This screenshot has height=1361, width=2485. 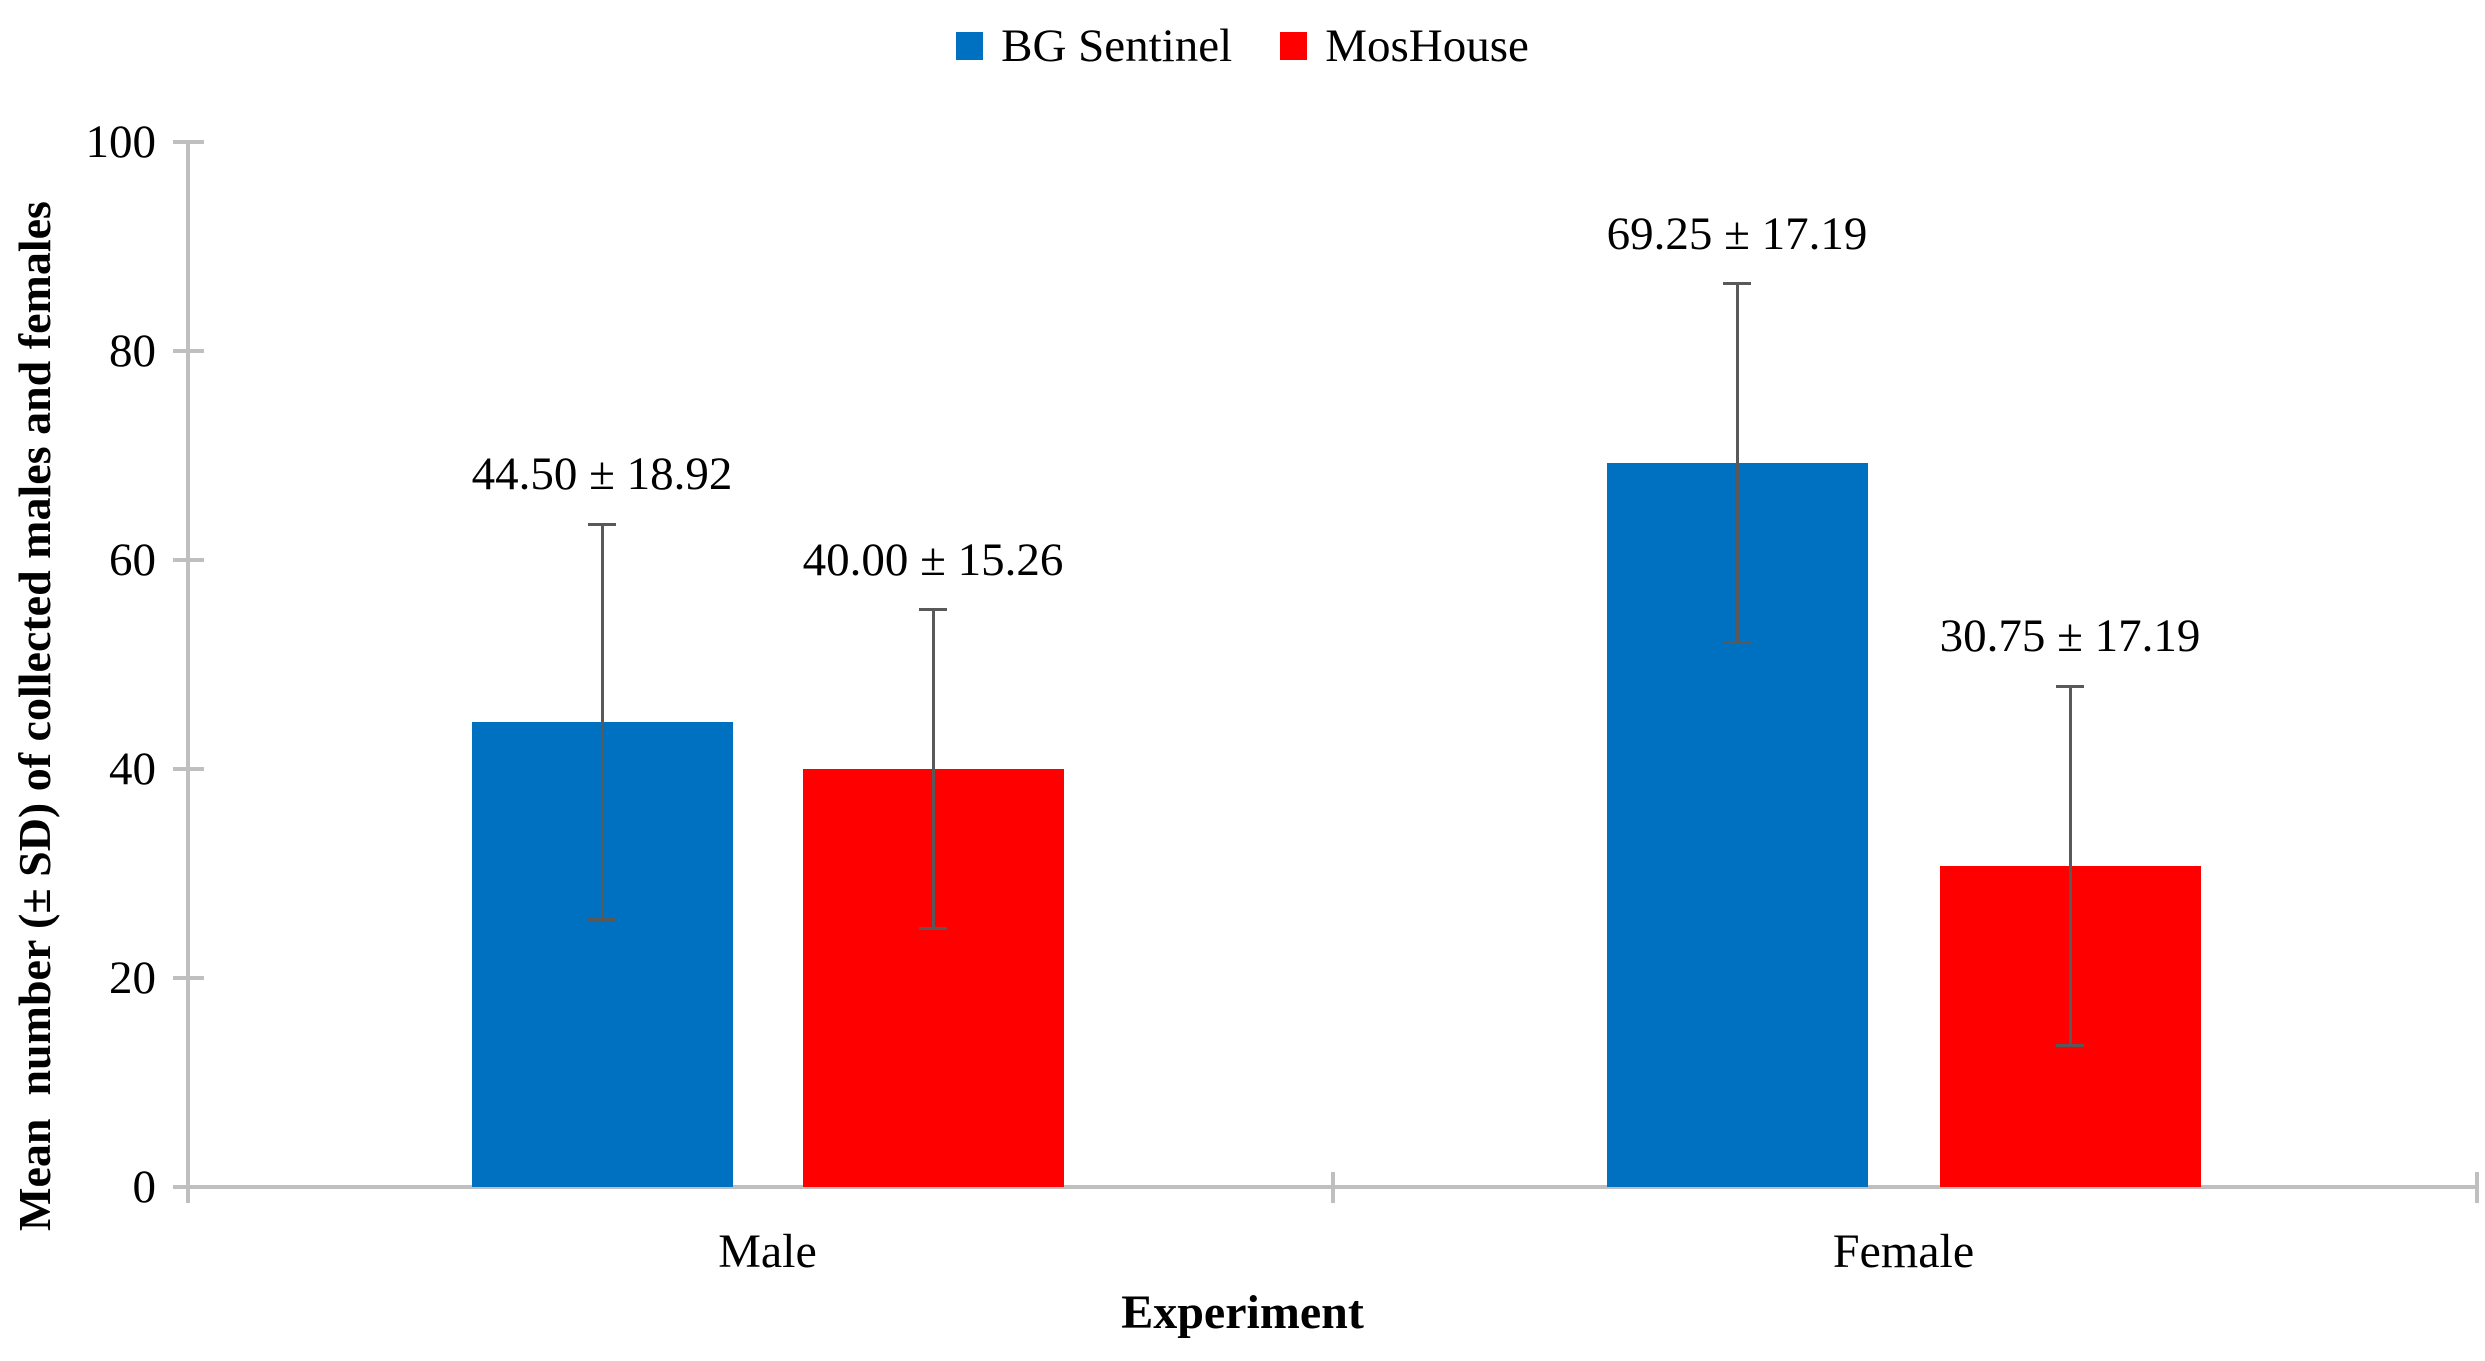 What do you see at coordinates (602, 474) in the screenshot?
I see `data-label: 44.50 ± 18.92` at bounding box center [602, 474].